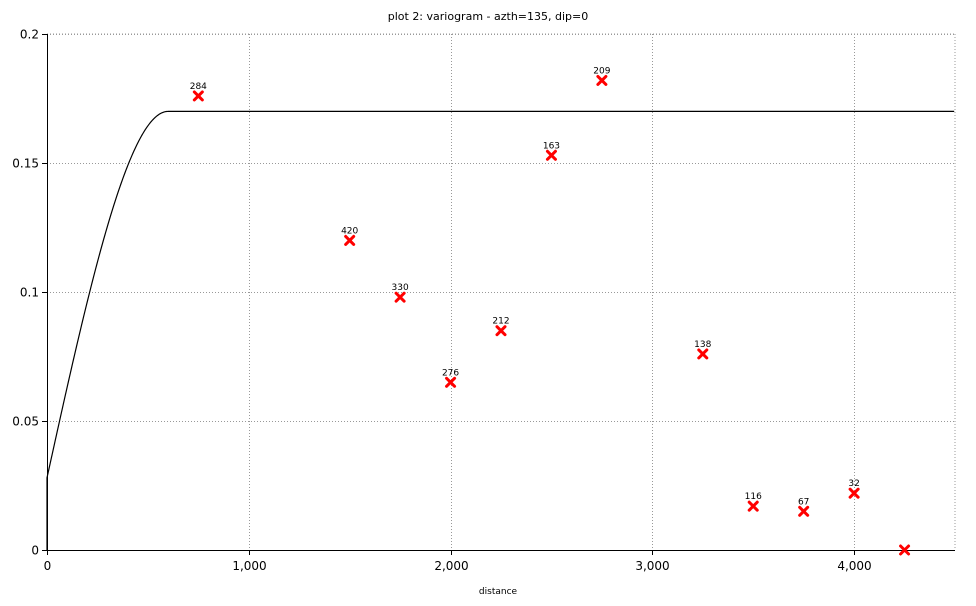 This screenshot has height=606, width=976. What do you see at coordinates (853, 484) in the screenshot?
I see `point-pair-count-label: 32` at bounding box center [853, 484].